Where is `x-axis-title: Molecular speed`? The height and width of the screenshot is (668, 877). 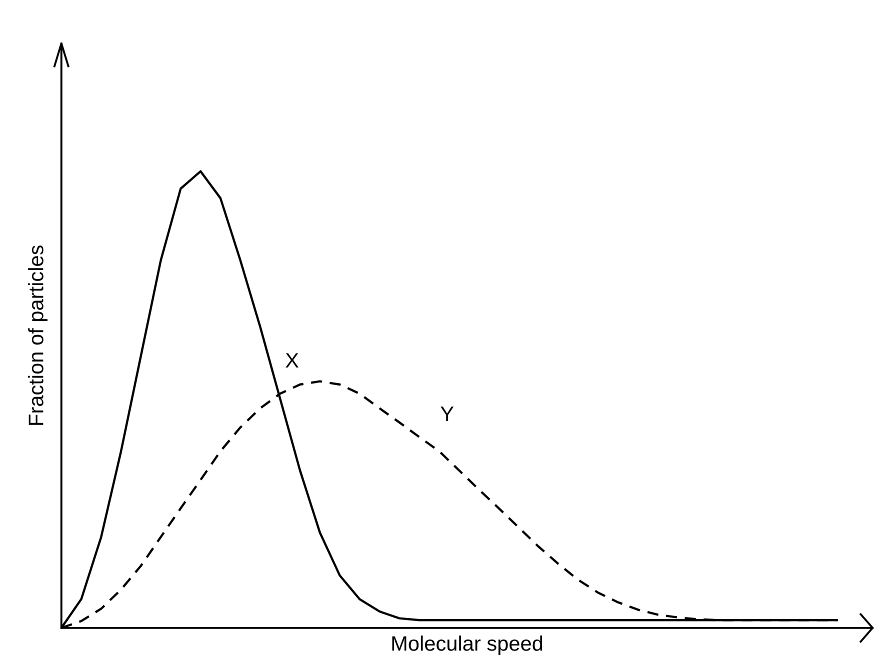
x-axis-title: Molecular speed is located at coordinates (467, 645).